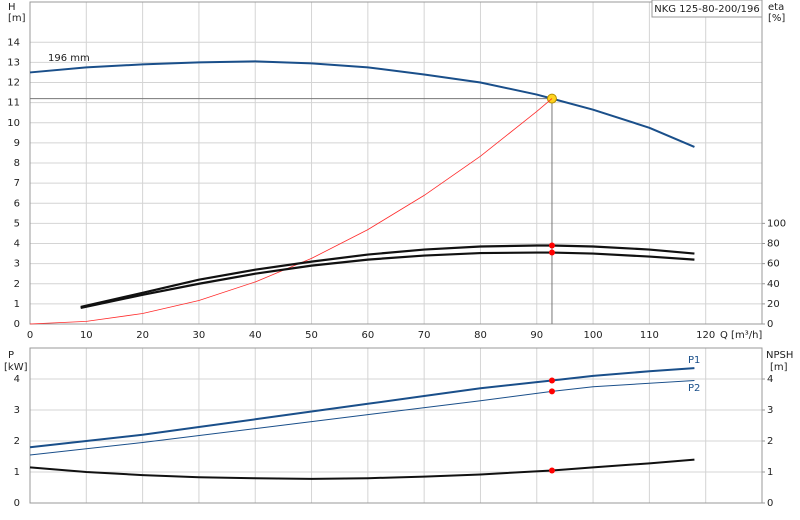 The image size is (800, 520). What do you see at coordinates (649, 335) in the screenshot?
I see `x-tick-label: 110` at bounding box center [649, 335].